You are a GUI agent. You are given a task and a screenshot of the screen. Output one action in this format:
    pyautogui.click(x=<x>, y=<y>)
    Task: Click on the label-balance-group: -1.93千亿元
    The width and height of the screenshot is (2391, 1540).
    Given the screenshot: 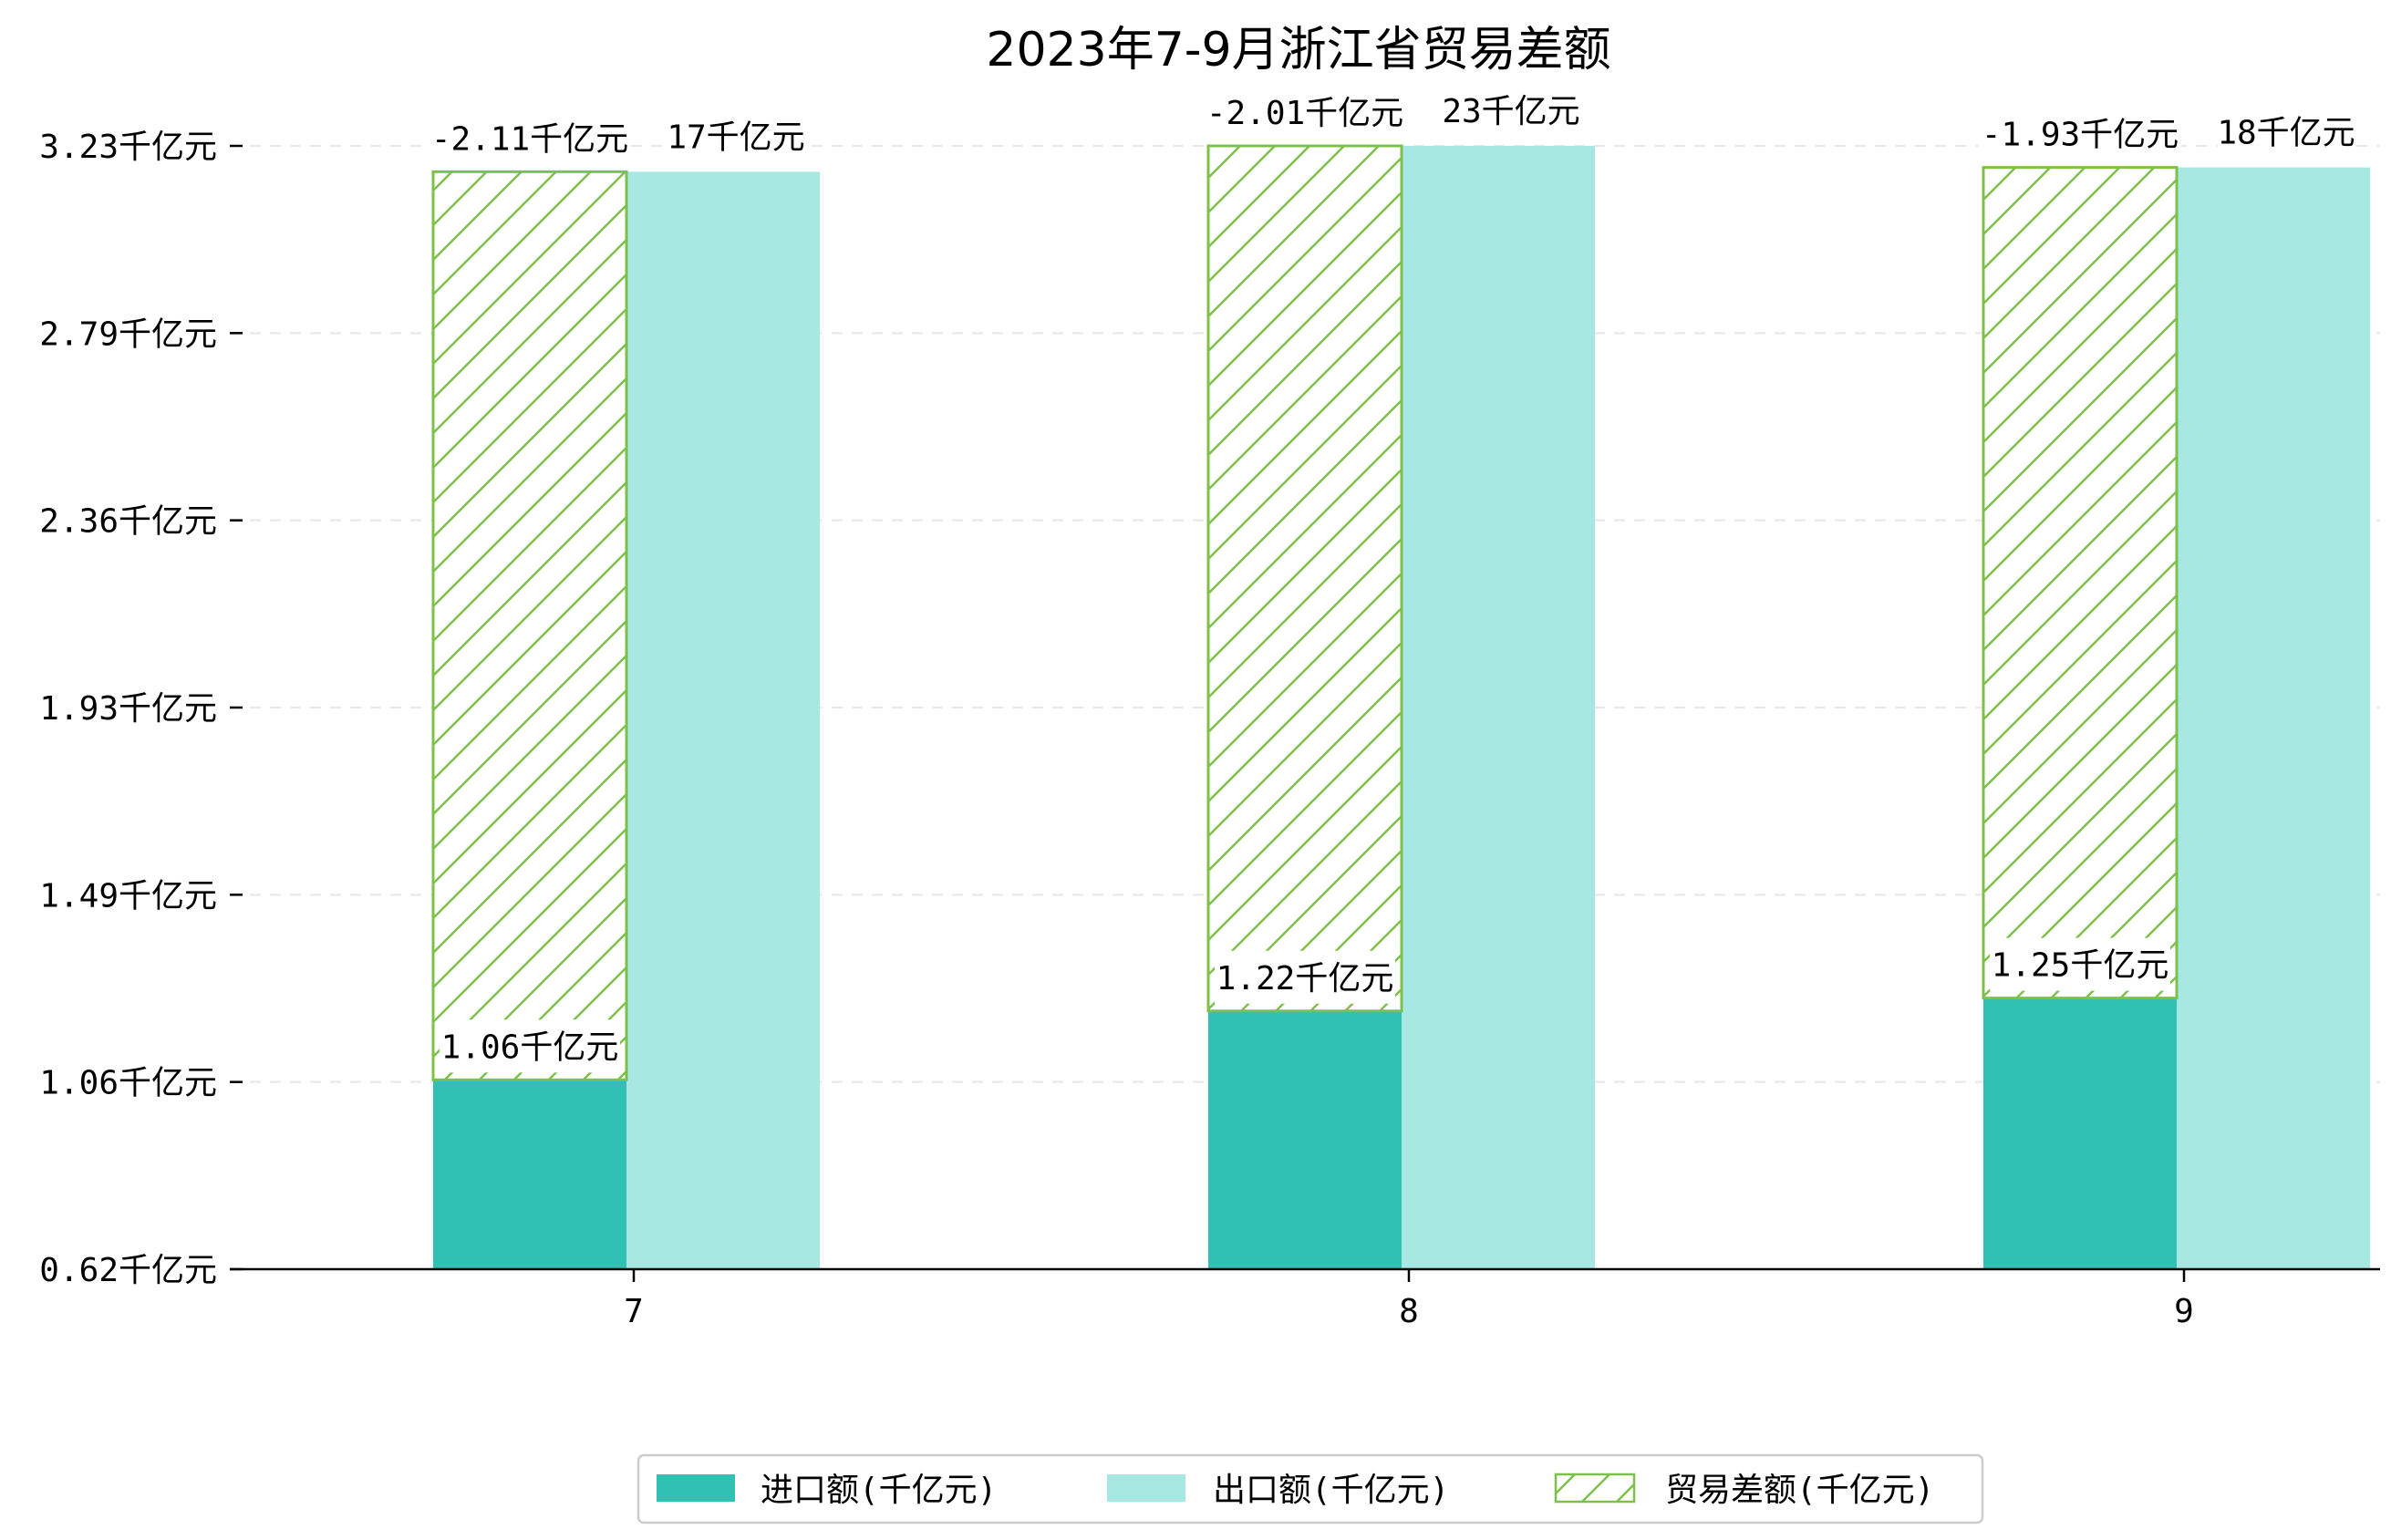 What is the action you would take?
    pyautogui.click(x=2080, y=133)
    